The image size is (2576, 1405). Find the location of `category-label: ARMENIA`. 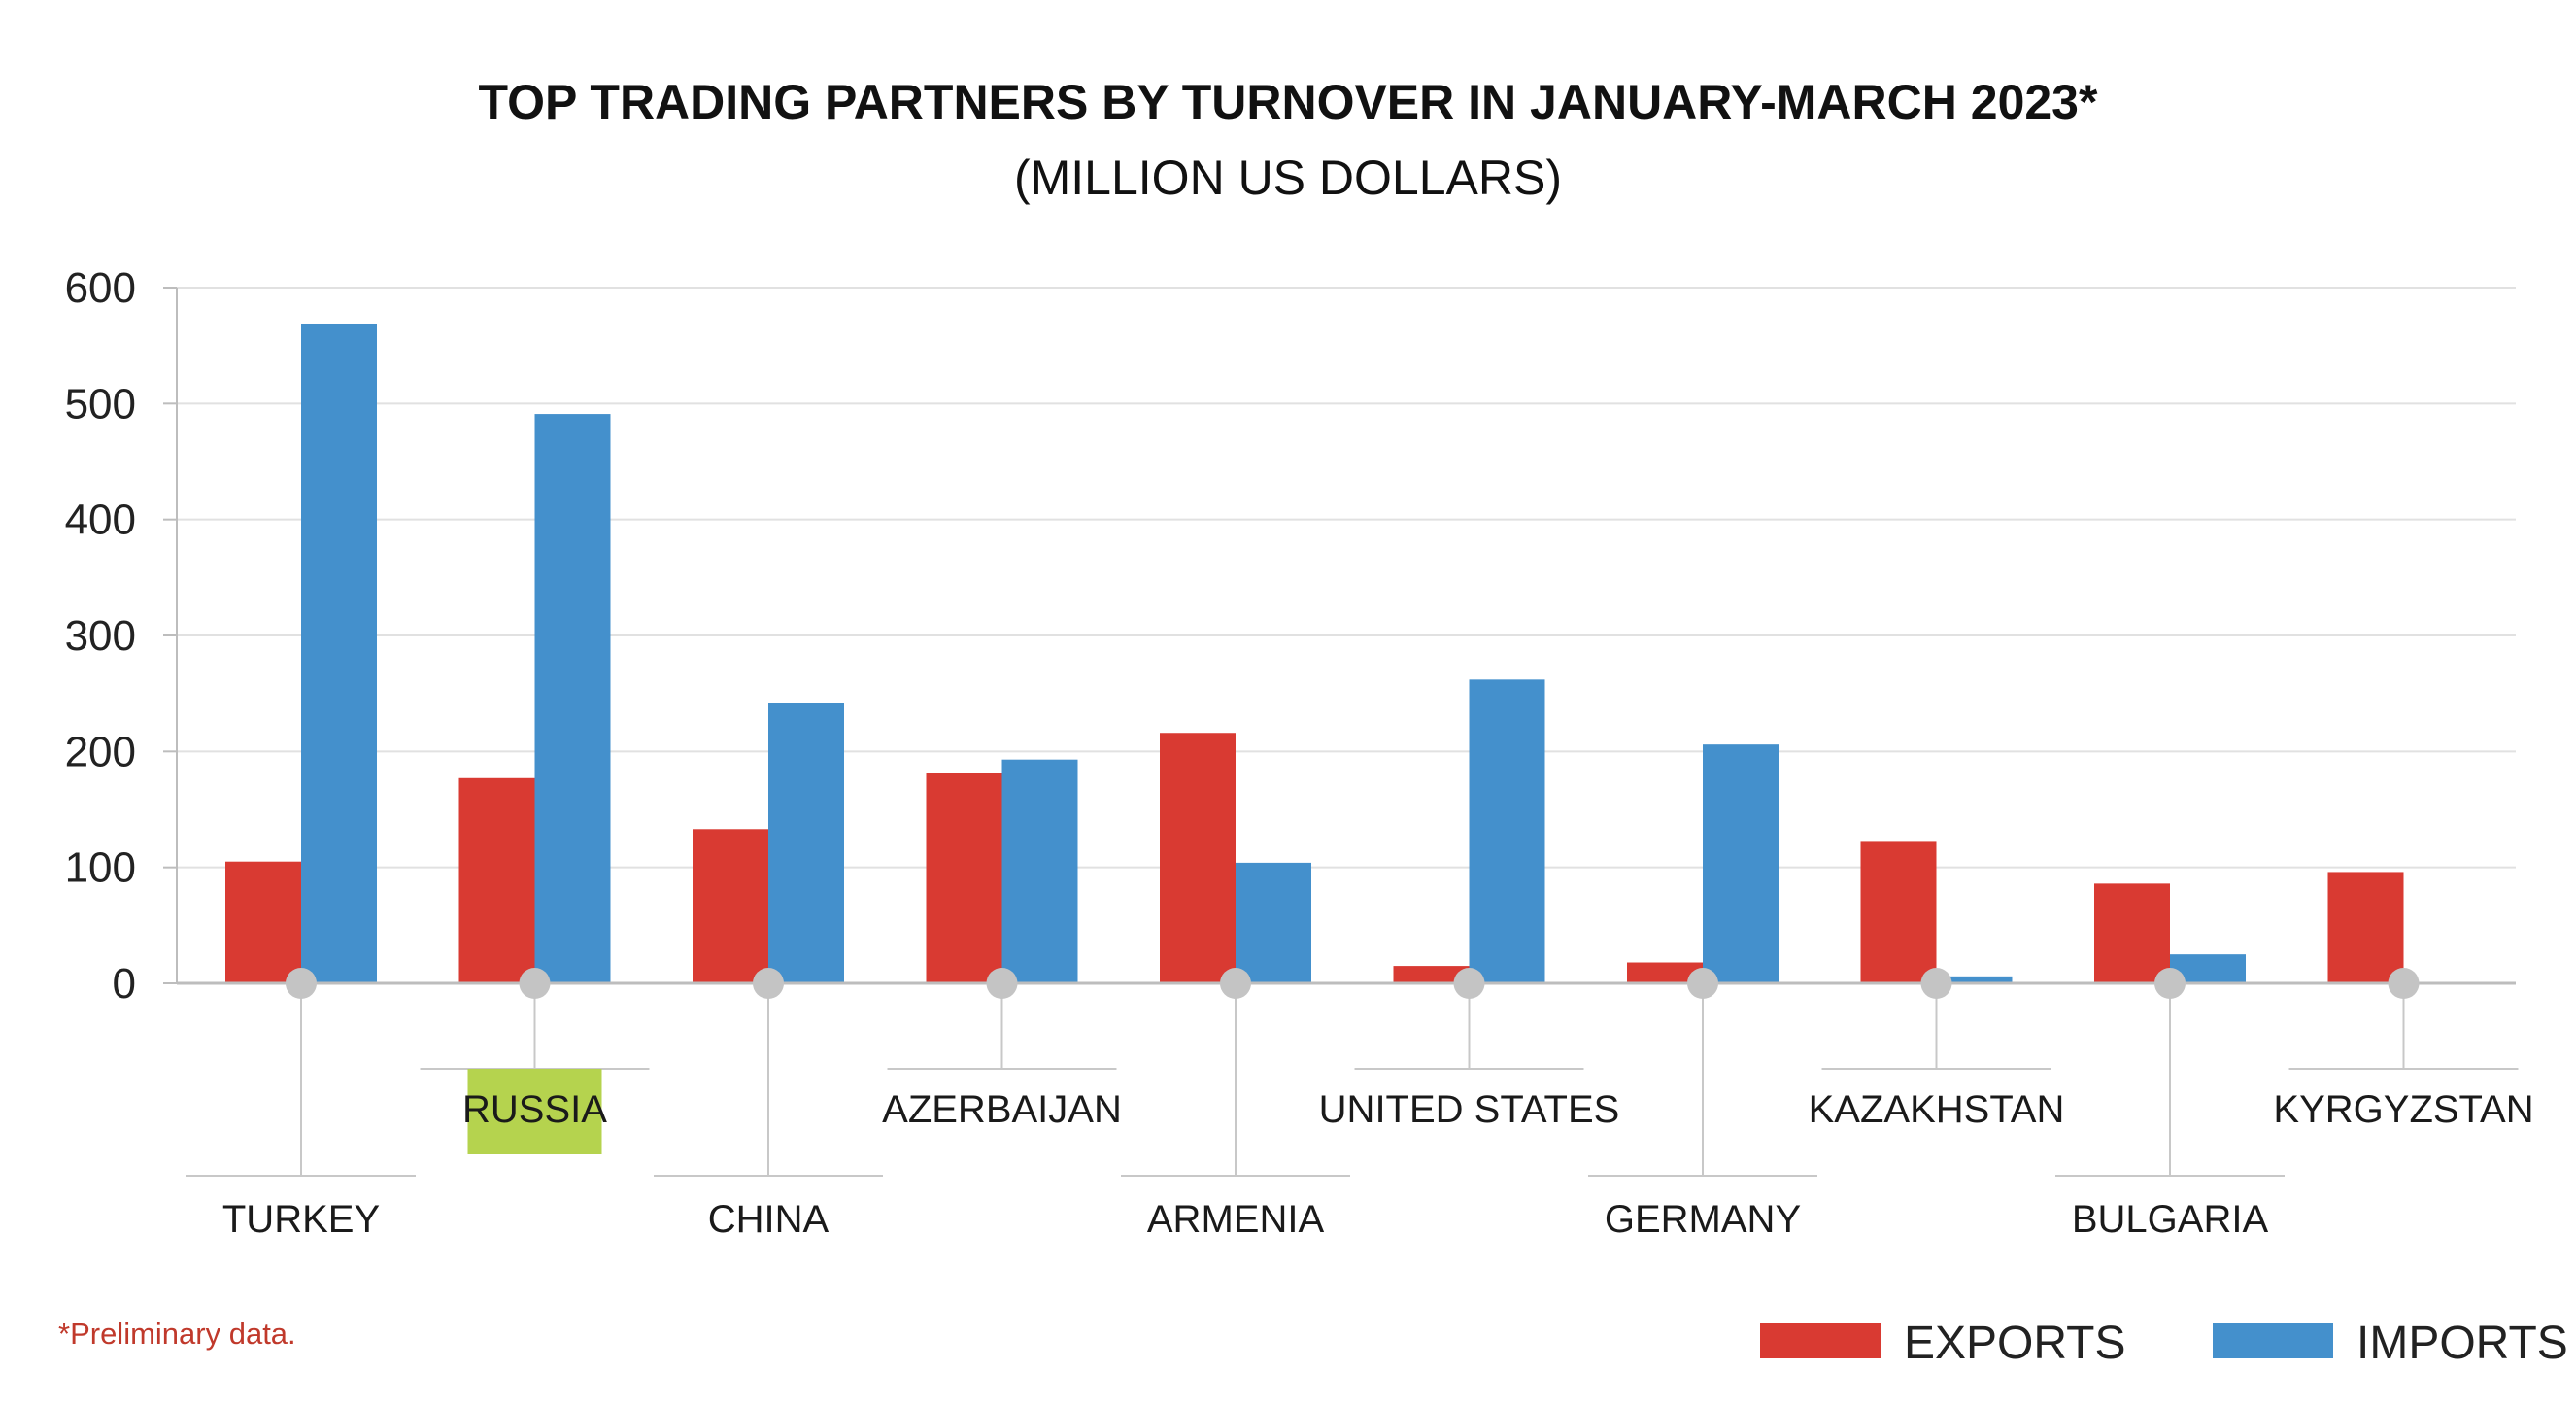

category-label: ARMENIA is located at coordinates (1236, 1219).